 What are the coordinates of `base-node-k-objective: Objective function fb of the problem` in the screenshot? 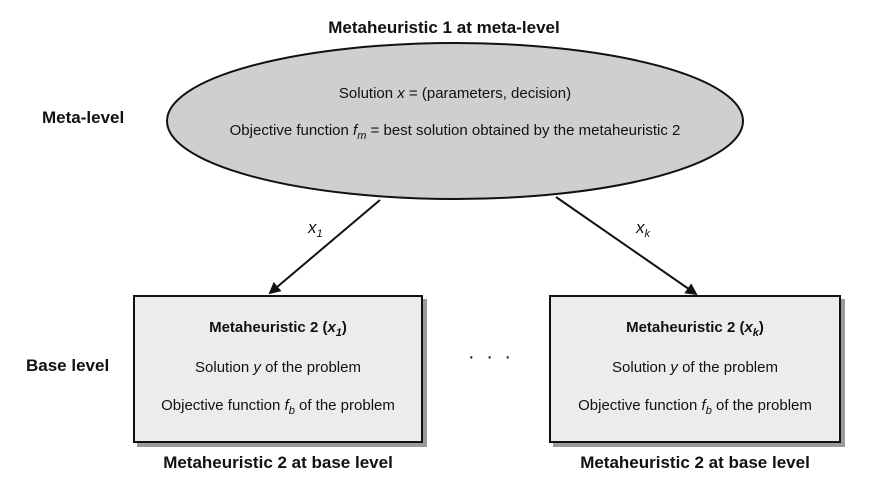 It's located at (695, 407).